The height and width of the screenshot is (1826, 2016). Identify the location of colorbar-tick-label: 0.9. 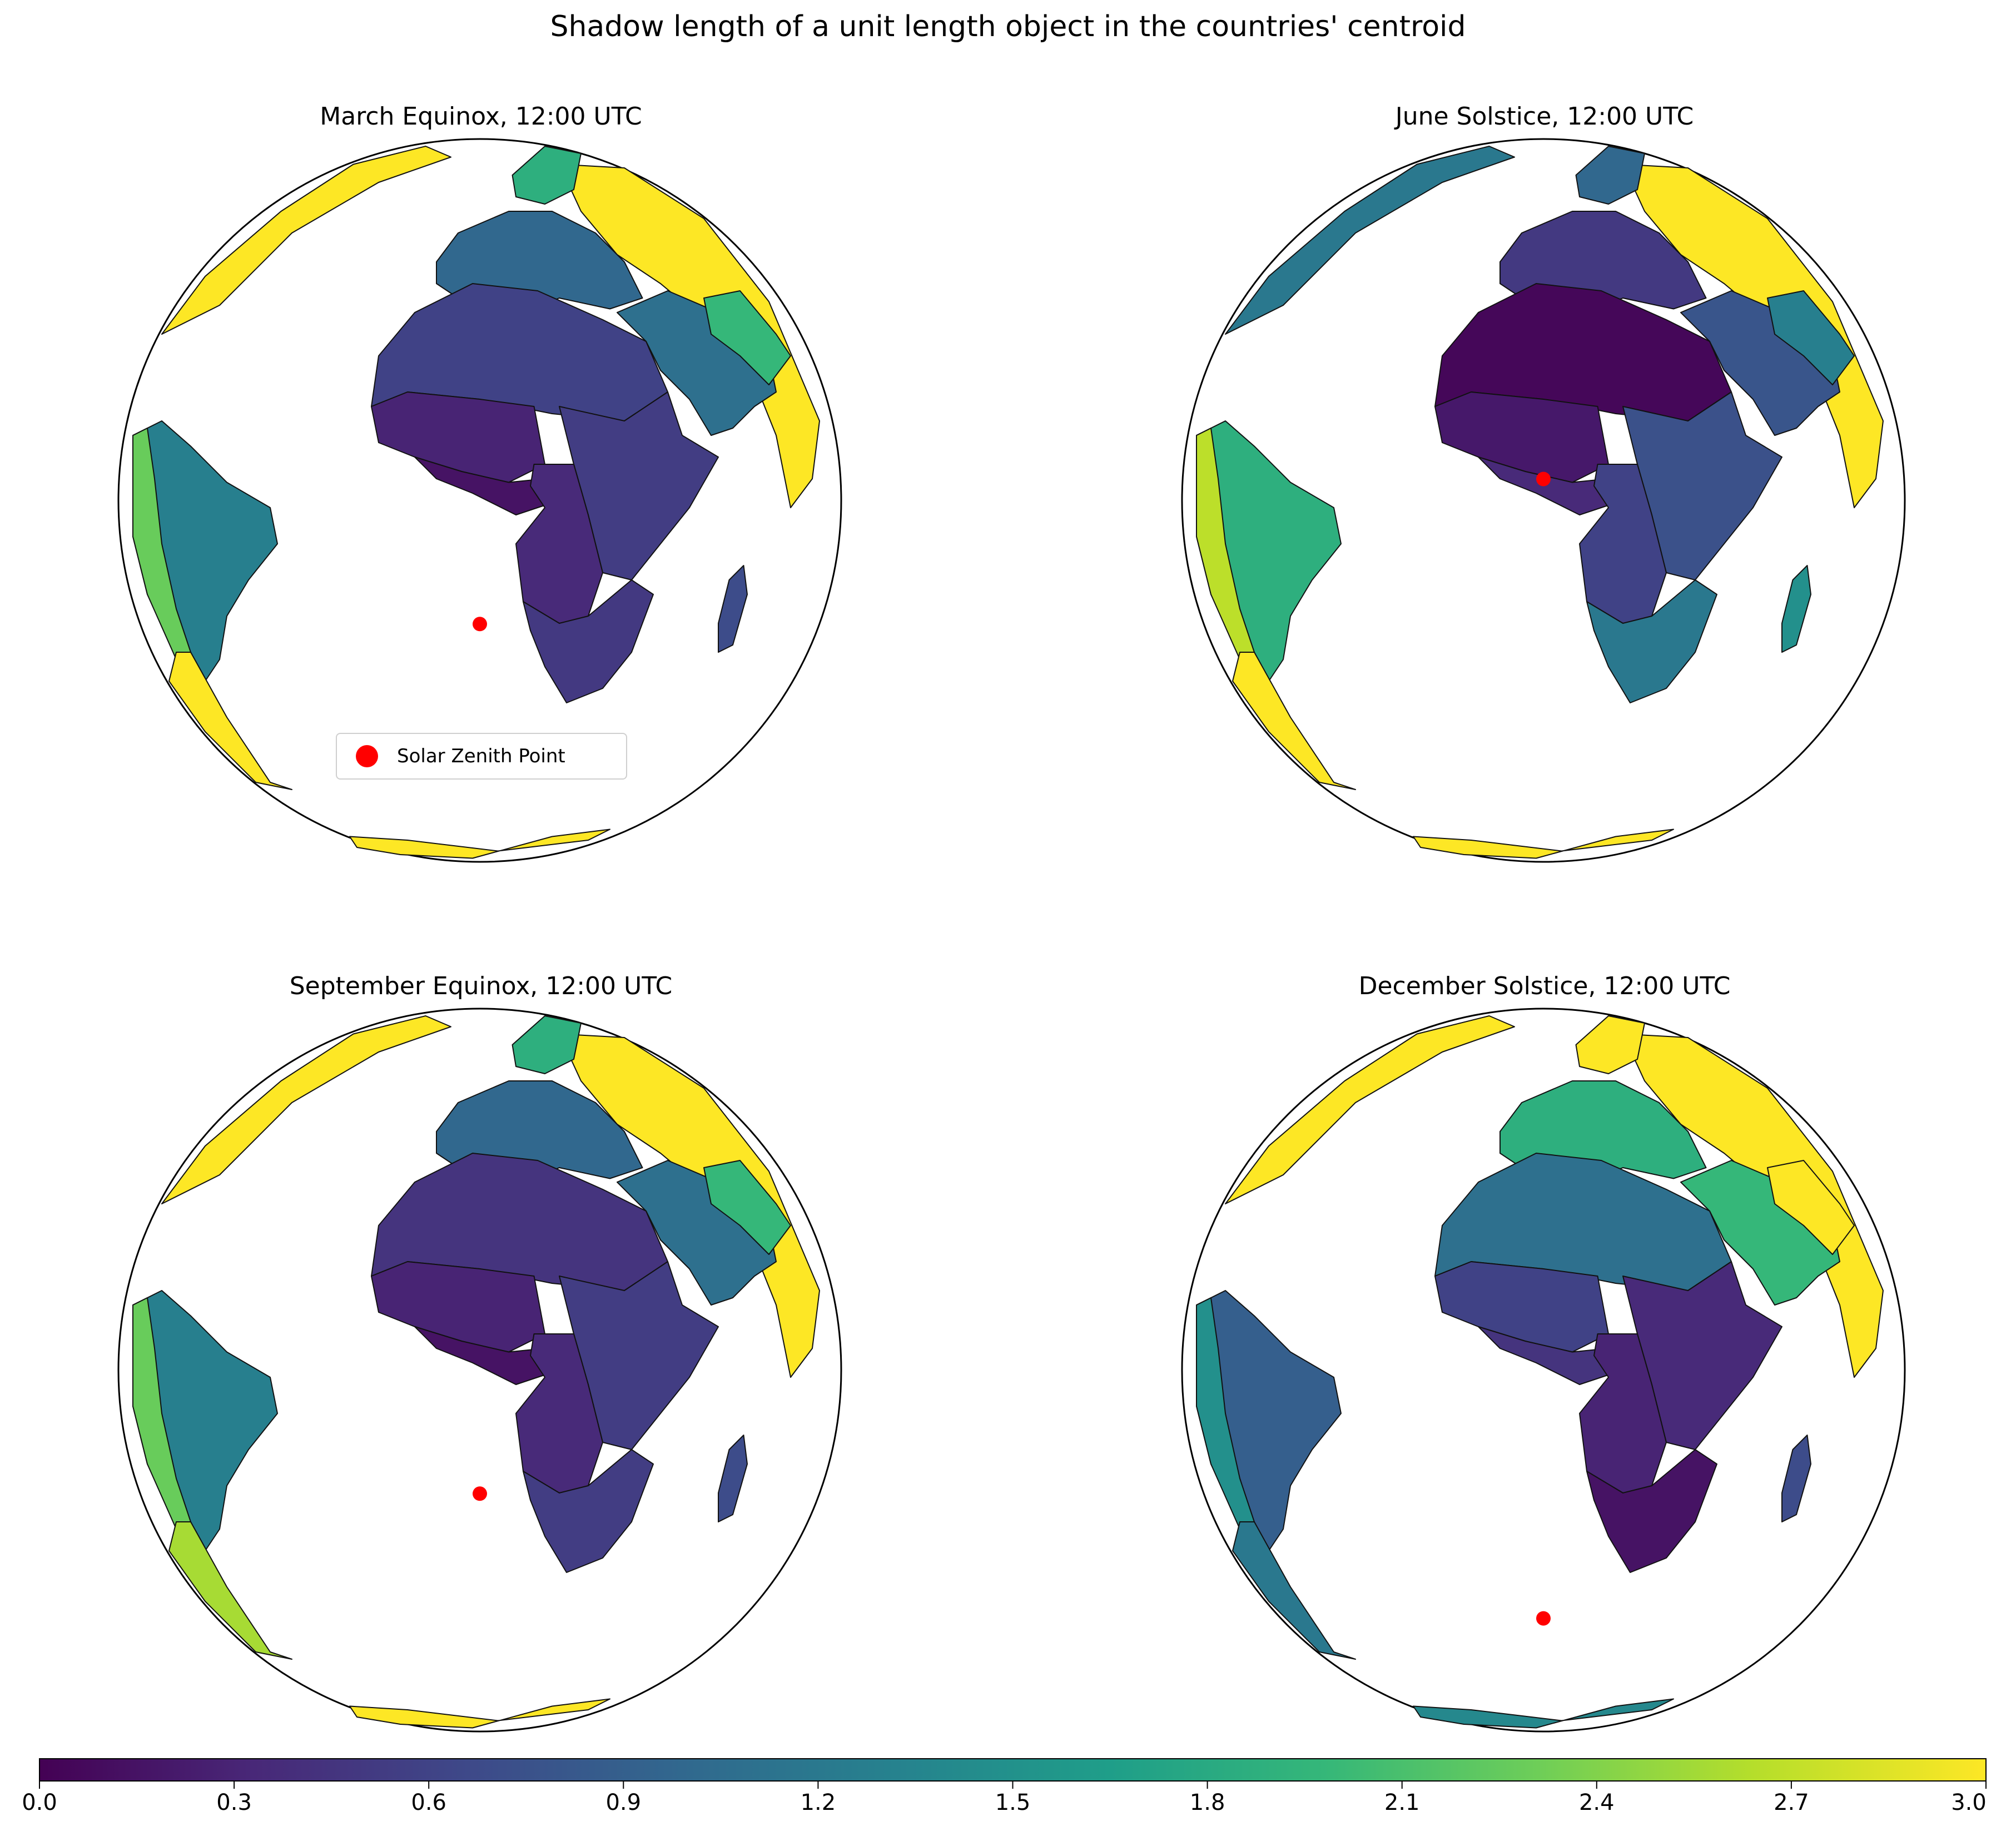
(623, 1802).